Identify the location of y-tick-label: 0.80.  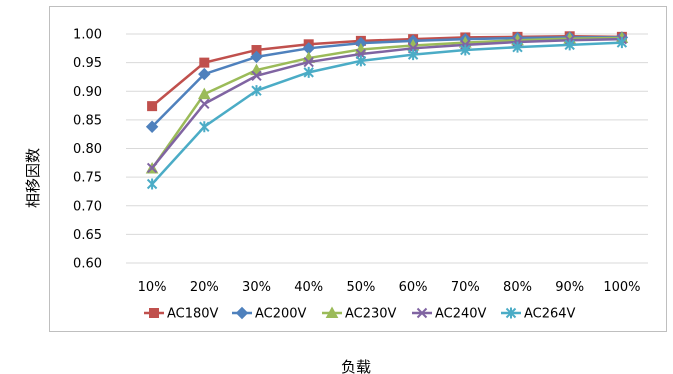
(87, 149).